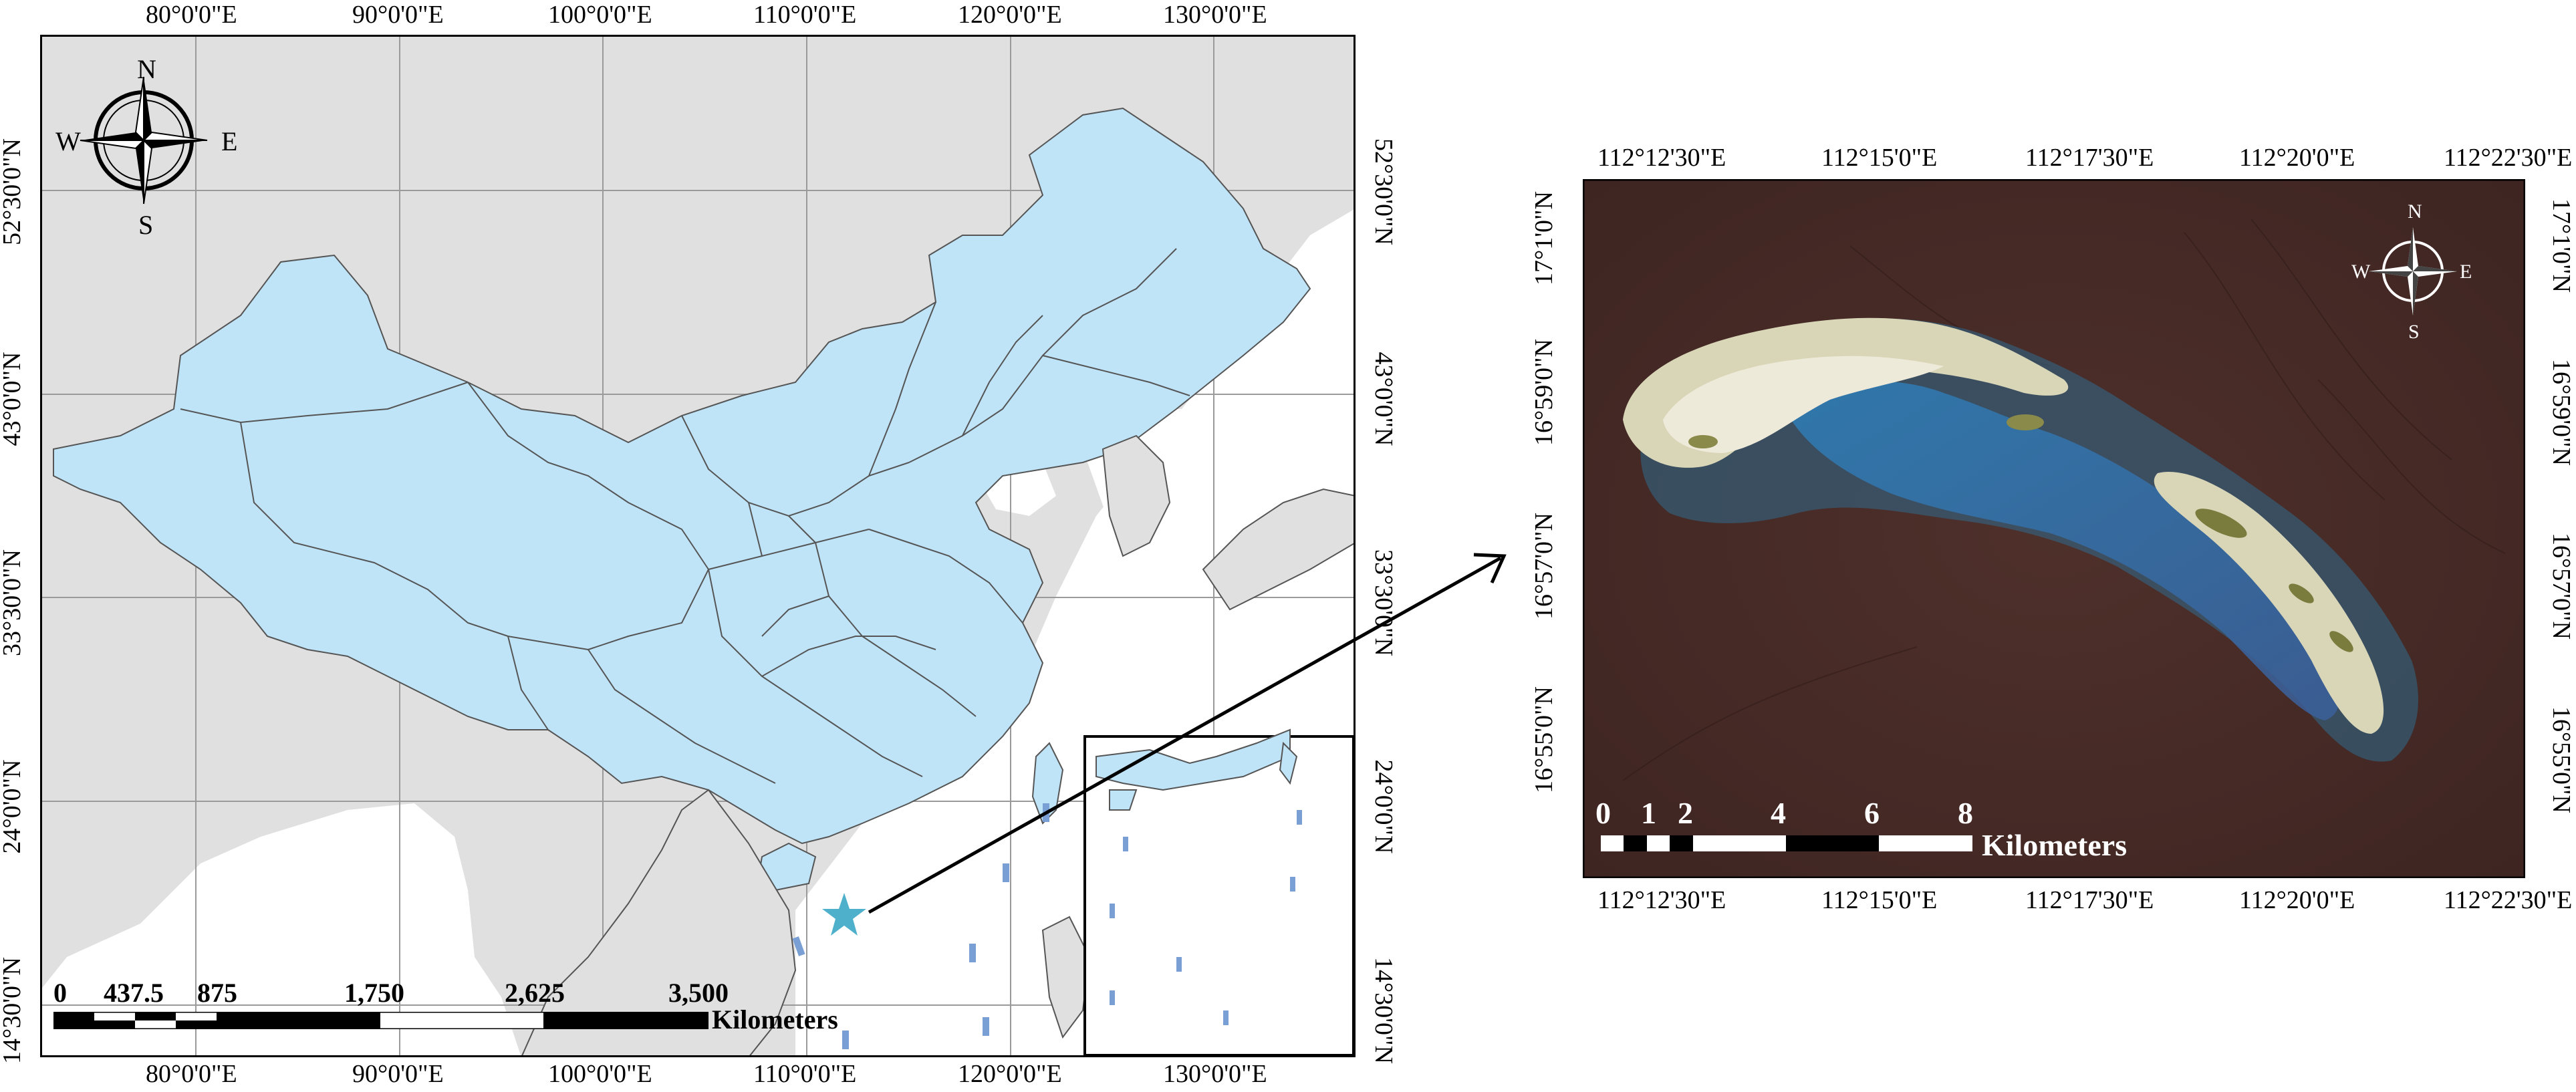 The height and width of the screenshot is (1092, 2576). I want to click on compass-e-label: E, so click(230, 141).